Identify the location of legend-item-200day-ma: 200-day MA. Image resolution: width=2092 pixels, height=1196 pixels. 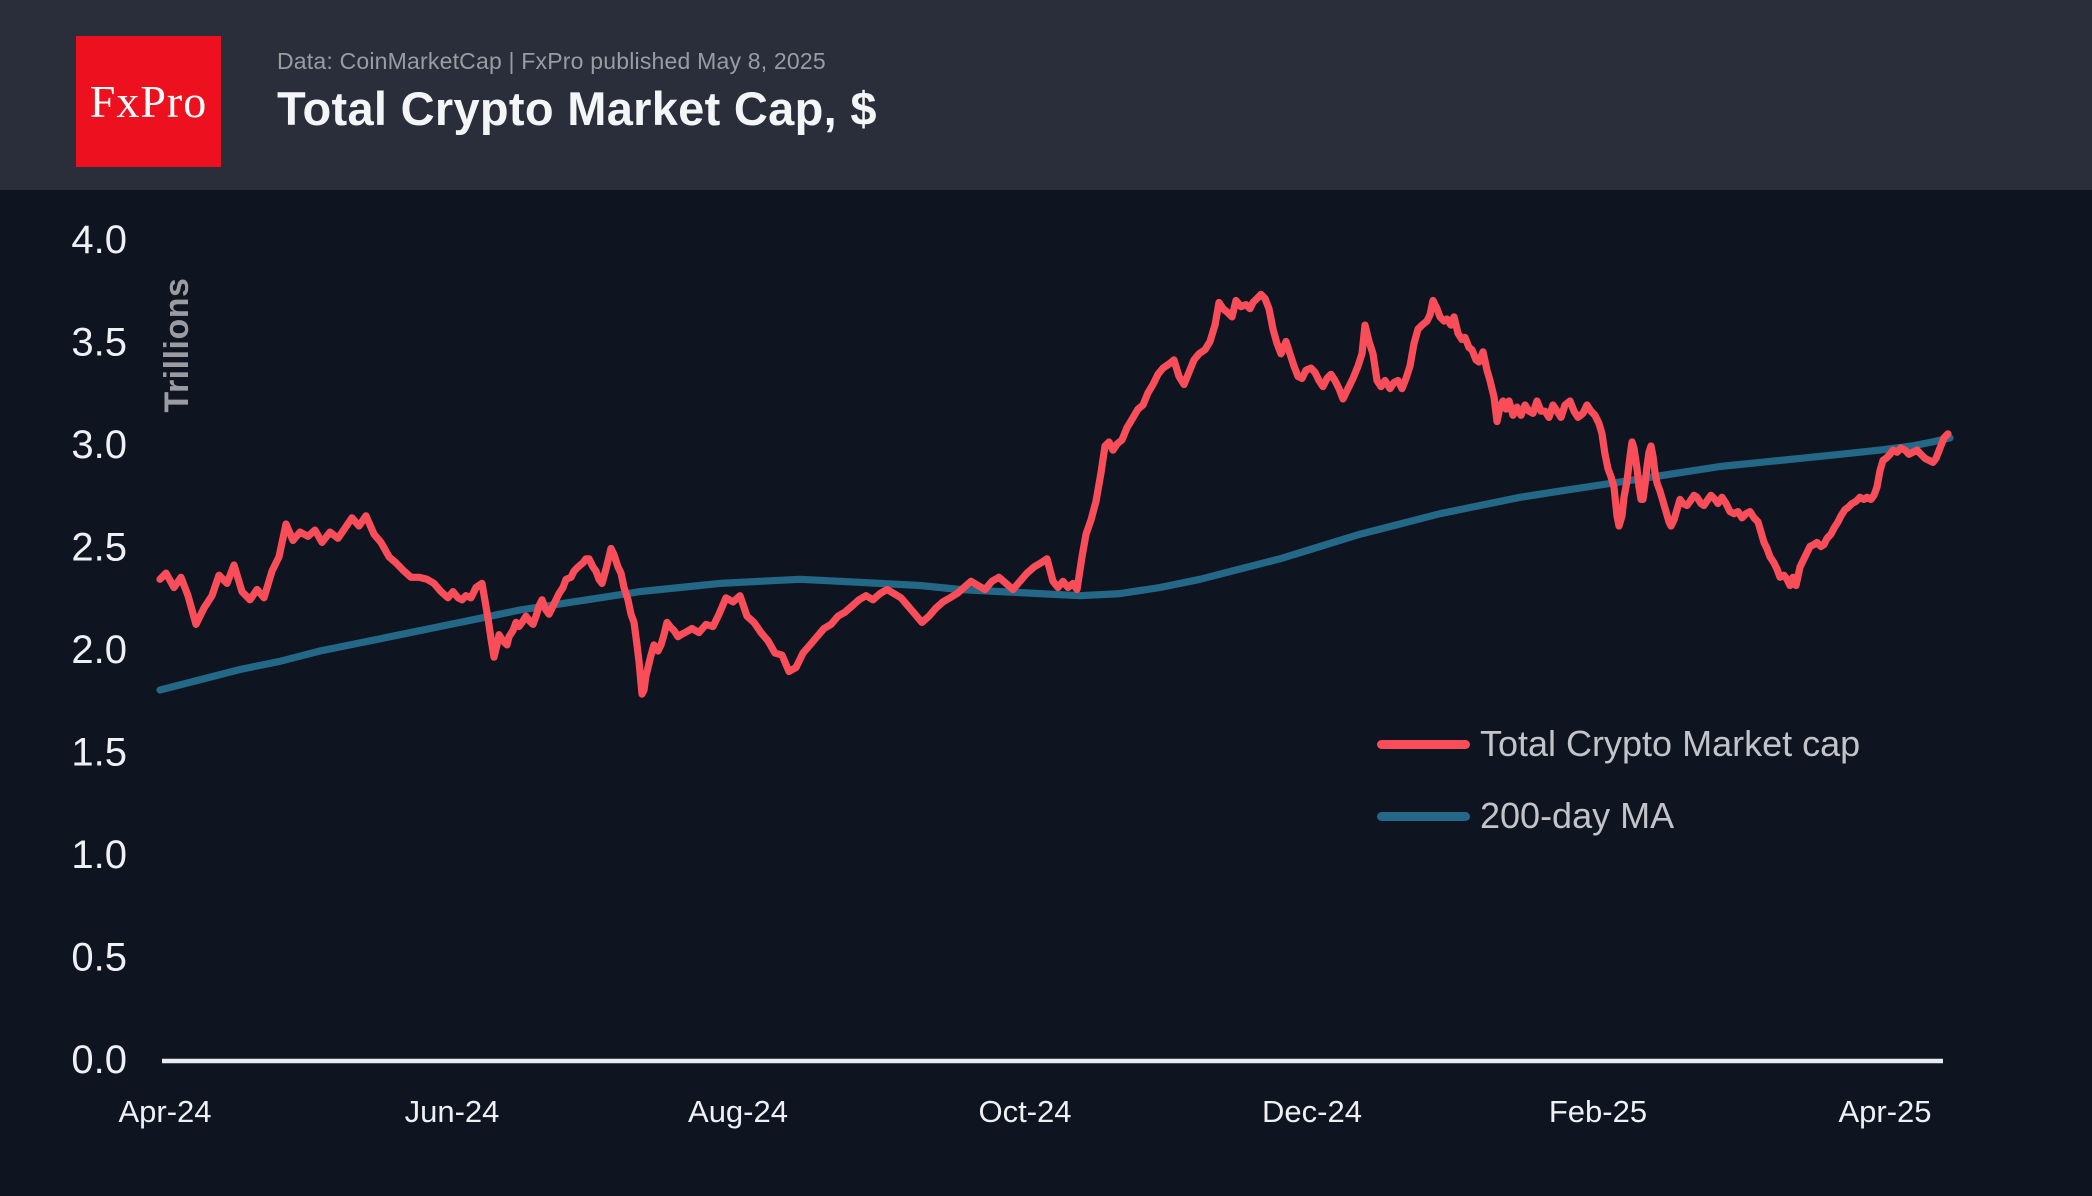
(1618, 816).